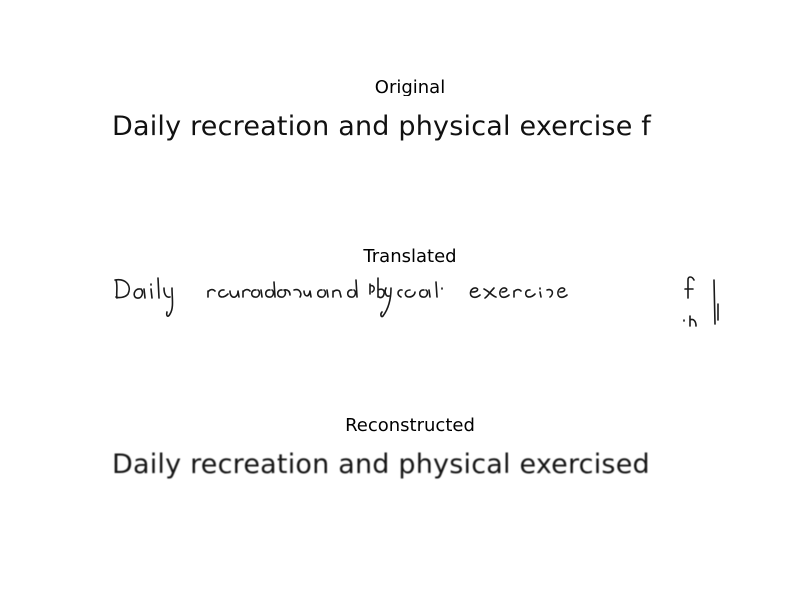 Image resolution: width=800 pixels, height=600 pixels. What do you see at coordinates (381, 126) in the screenshot?
I see `original-text-line: Daily recreation and physical exercise f` at bounding box center [381, 126].